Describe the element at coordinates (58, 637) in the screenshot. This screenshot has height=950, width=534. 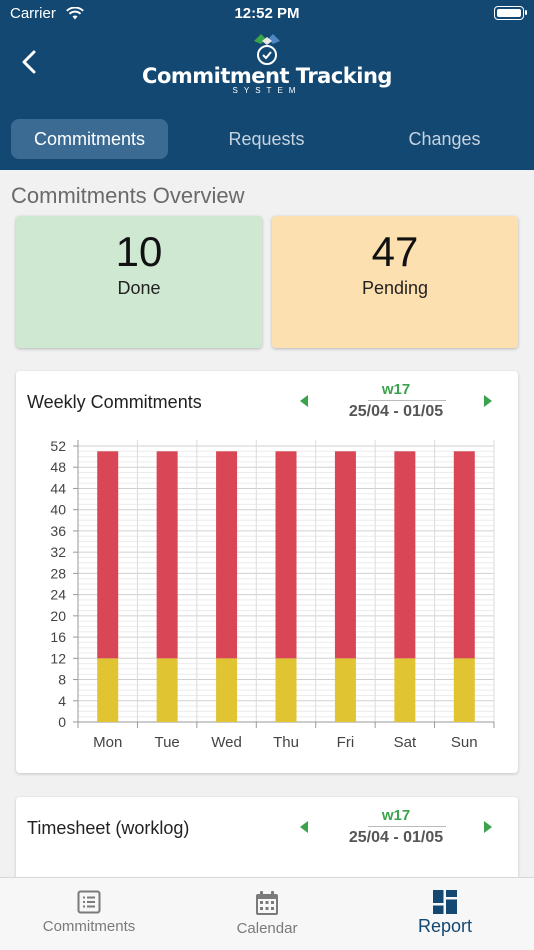
I see `y-tick-label: 16` at that location.